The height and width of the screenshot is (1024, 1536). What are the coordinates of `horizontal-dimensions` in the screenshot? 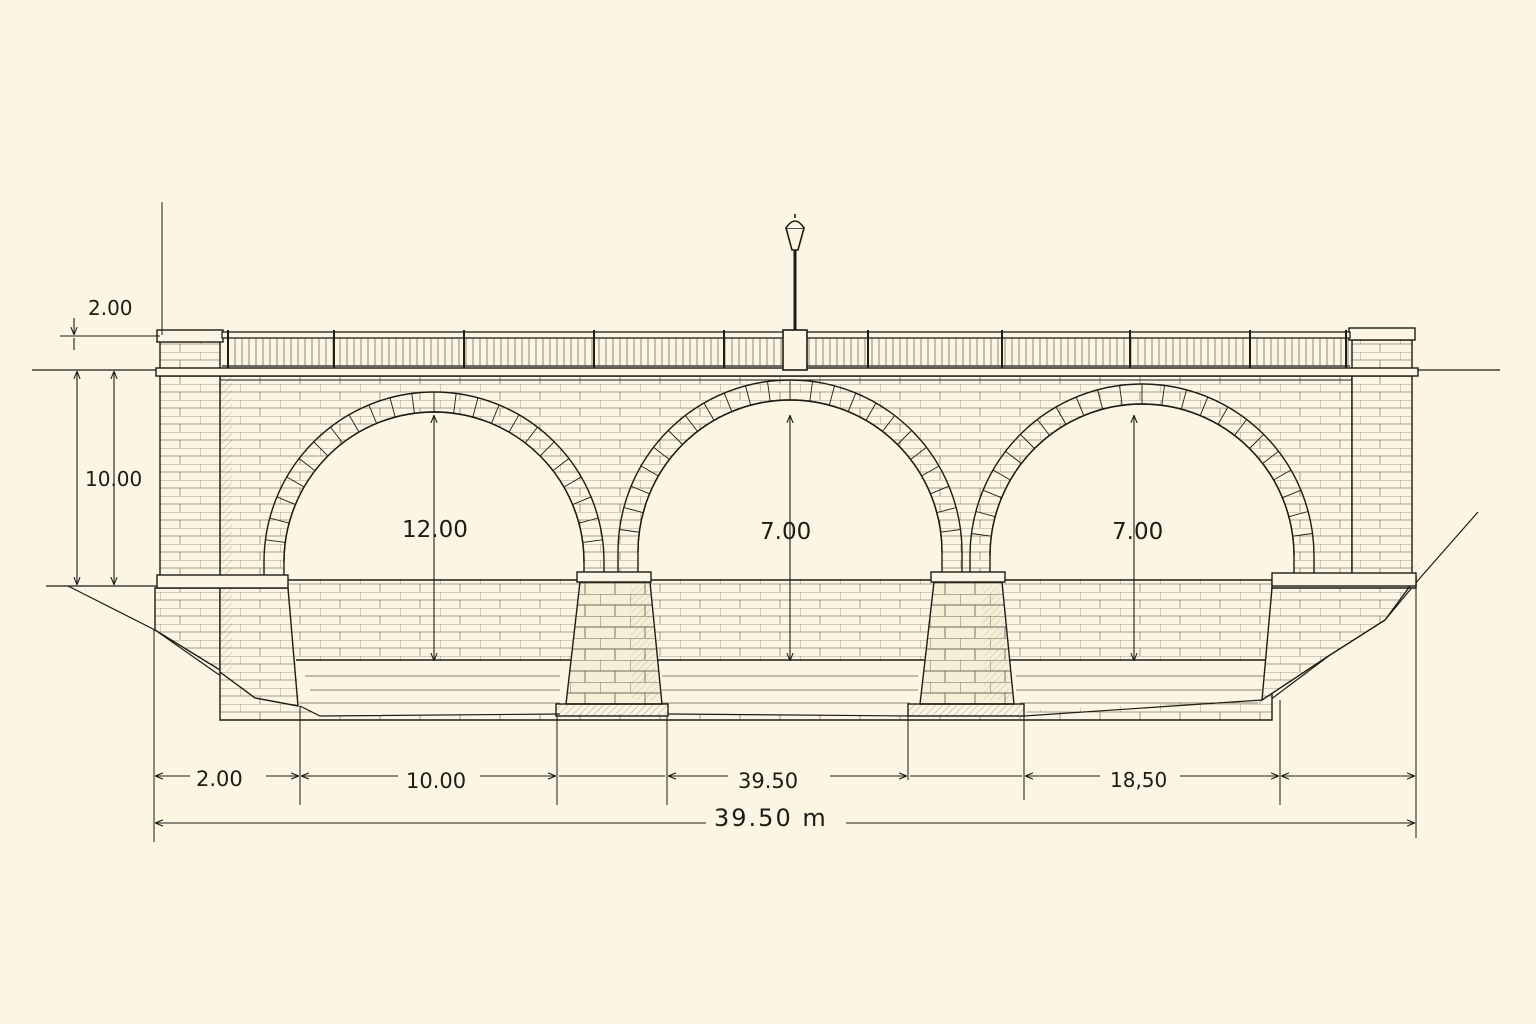 It's located at (785, 799).